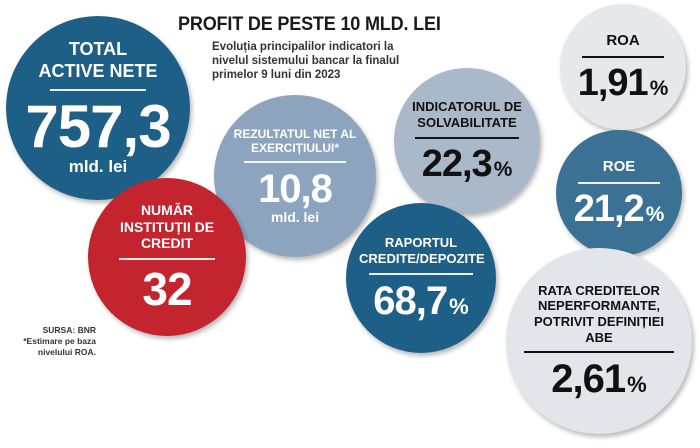 Image resolution: width=700 pixels, height=448 pixels. Describe the element at coordinates (98, 60) in the screenshot. I see `total-assets-label: TOTAL ACTIVE NETE` at that location.